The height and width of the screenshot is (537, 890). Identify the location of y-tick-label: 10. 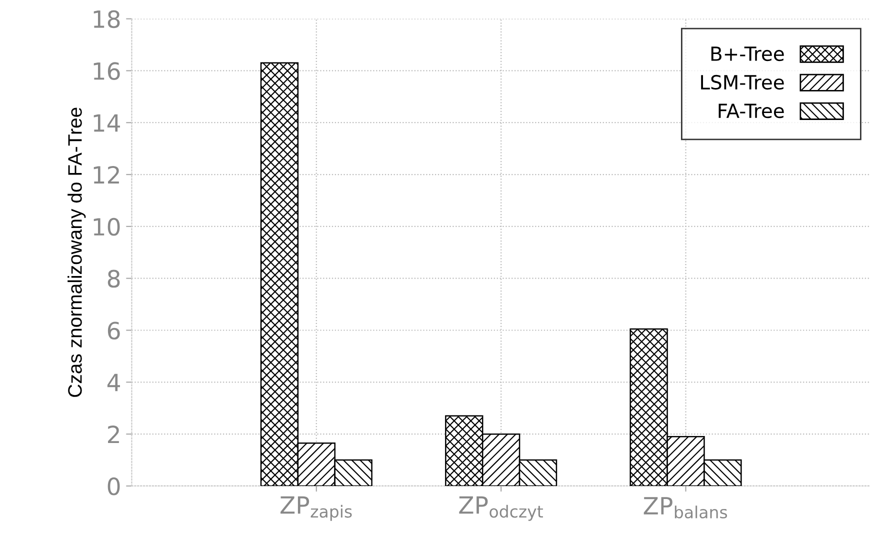
(107, 227).